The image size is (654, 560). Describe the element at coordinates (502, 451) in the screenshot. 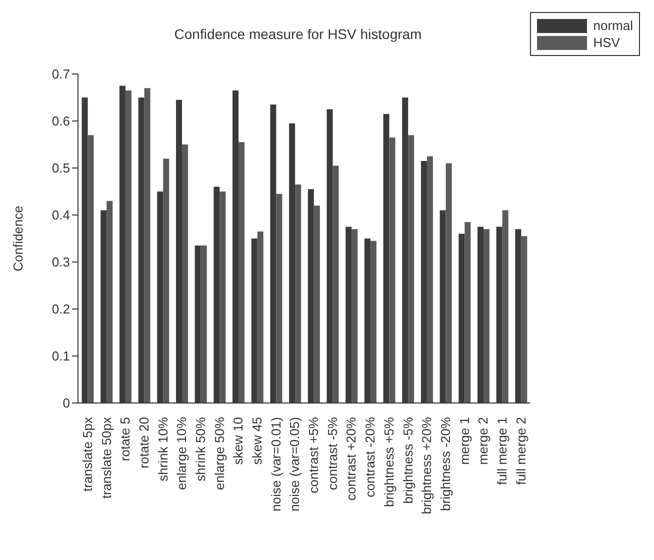

I see `x-tick-label: full merge 1` at that location.